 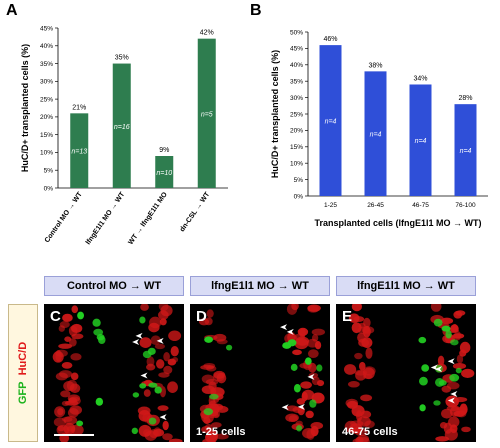 What do you see at coordinates (46, 99) in the screenshot?
I see `y-tick-label: 25%` at bounding box center [46, 99].